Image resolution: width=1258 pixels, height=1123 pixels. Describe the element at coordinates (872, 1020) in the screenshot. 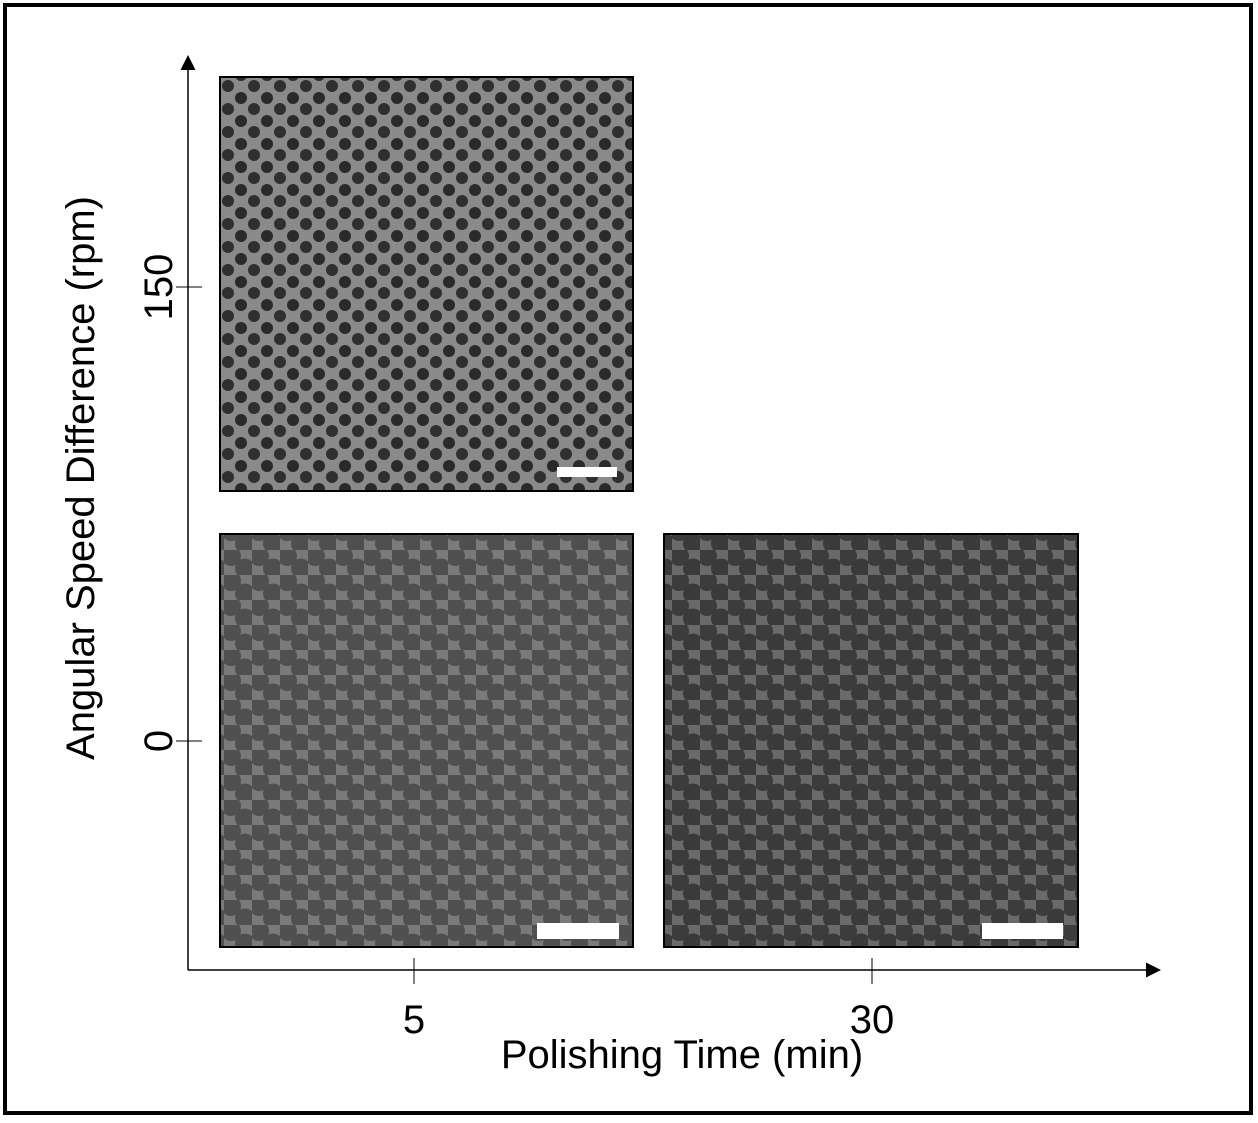

I see `x-tick-label: 30` at that location.